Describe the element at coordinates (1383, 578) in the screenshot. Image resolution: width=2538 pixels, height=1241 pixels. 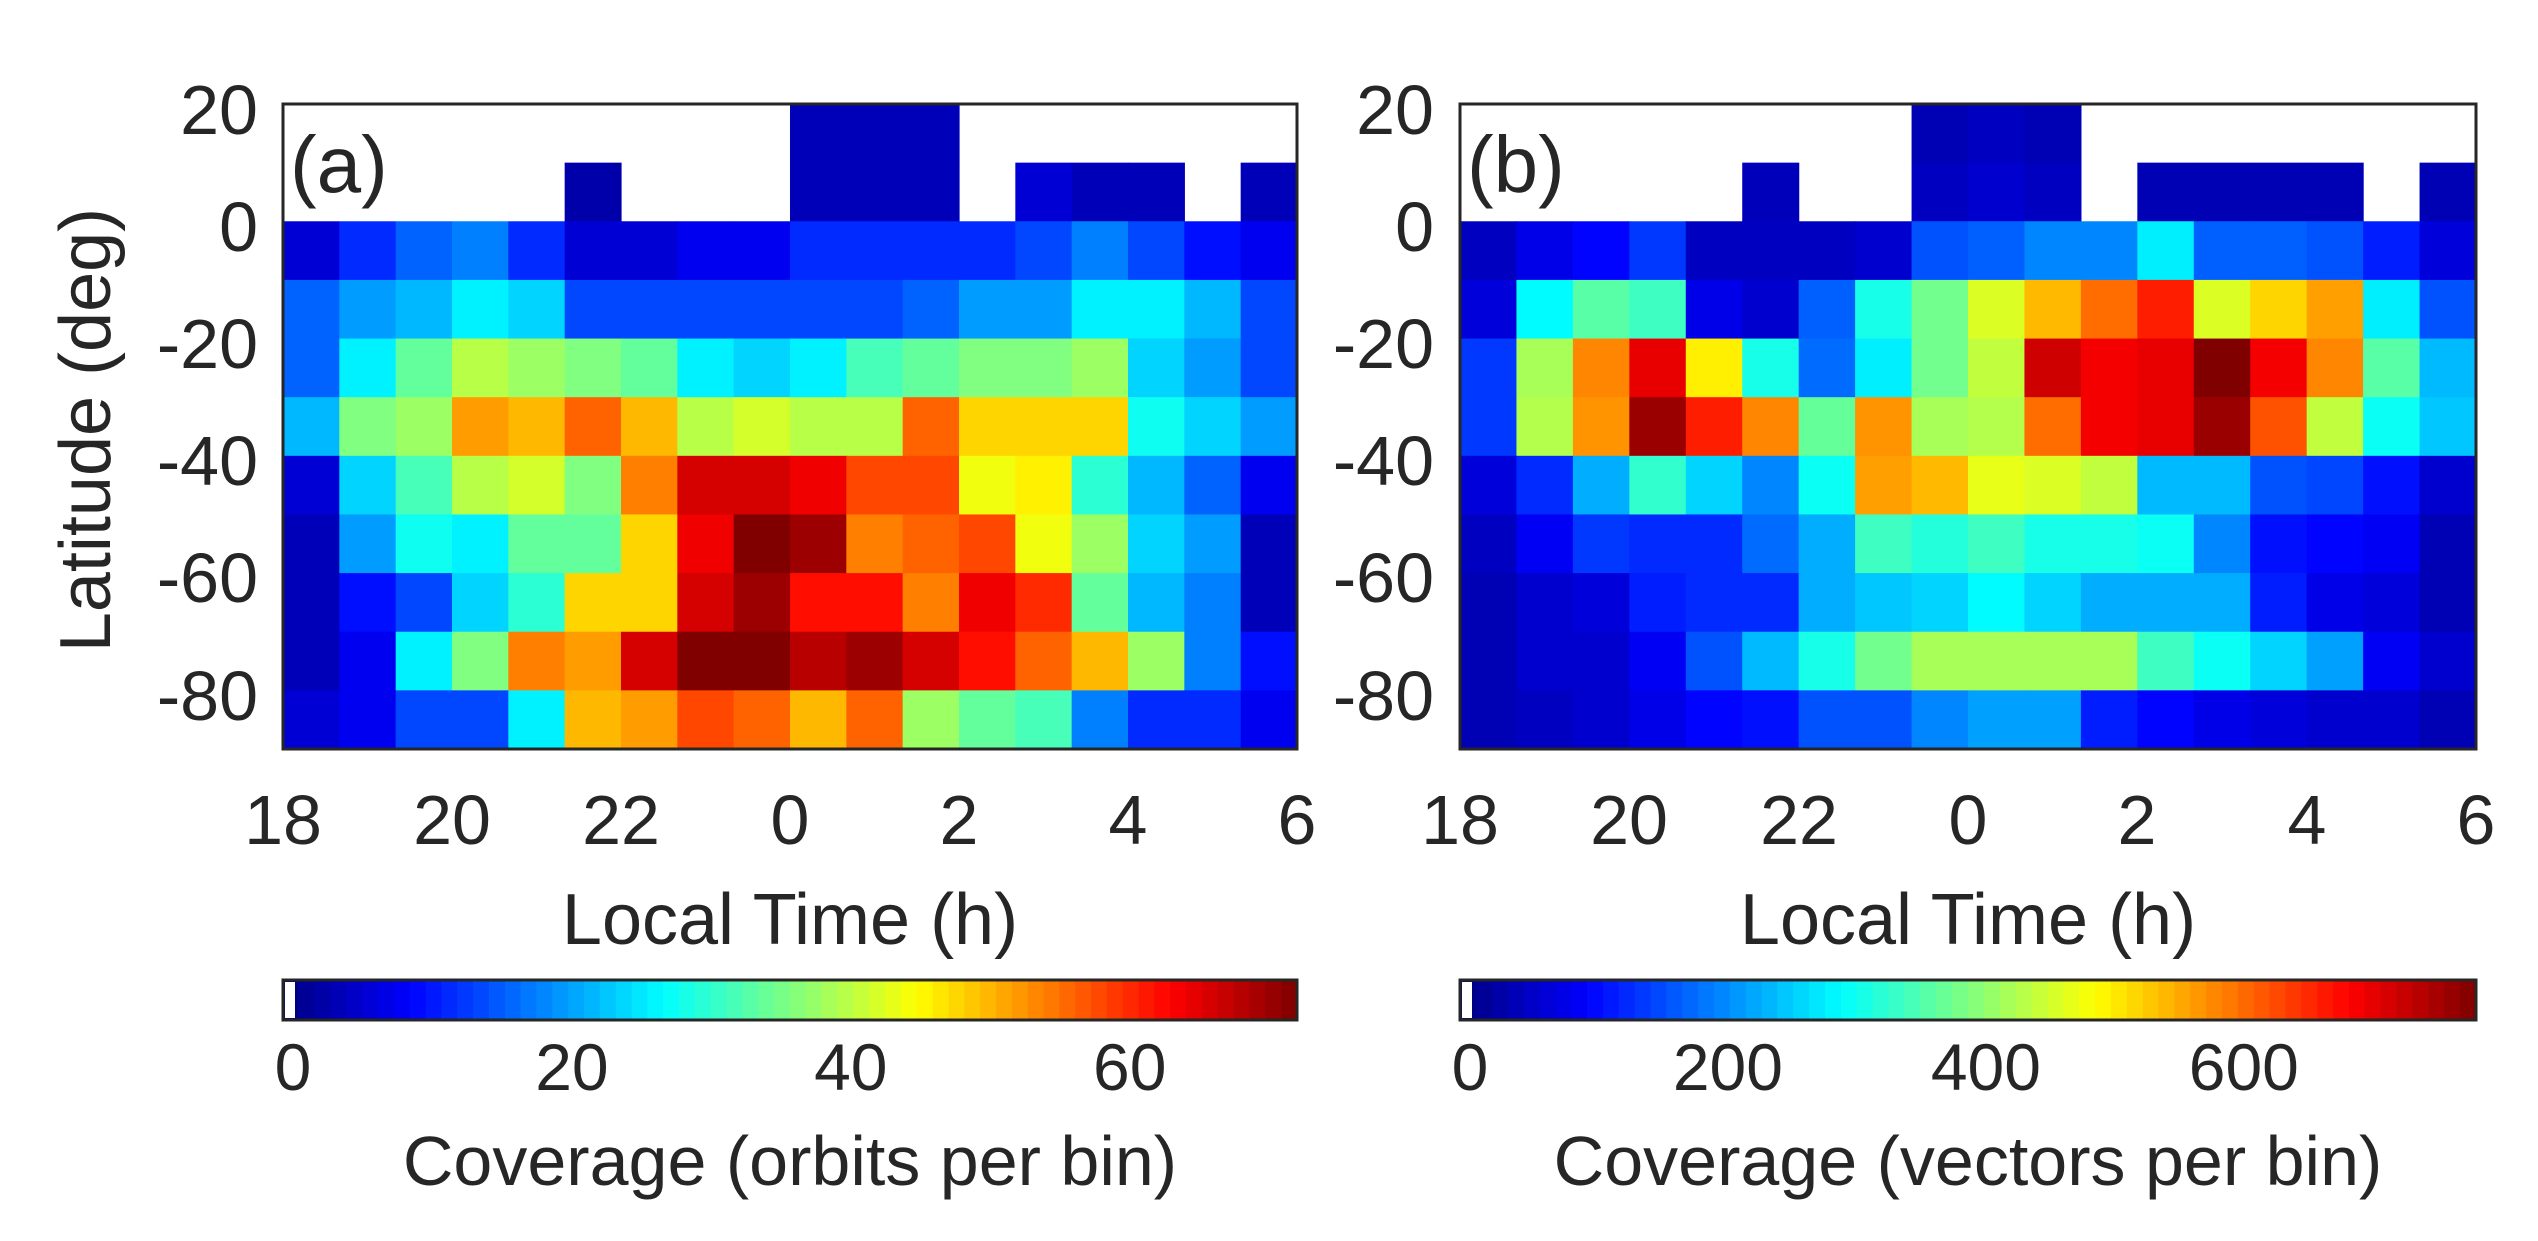
I see `y-tick-label: -60` at that location.